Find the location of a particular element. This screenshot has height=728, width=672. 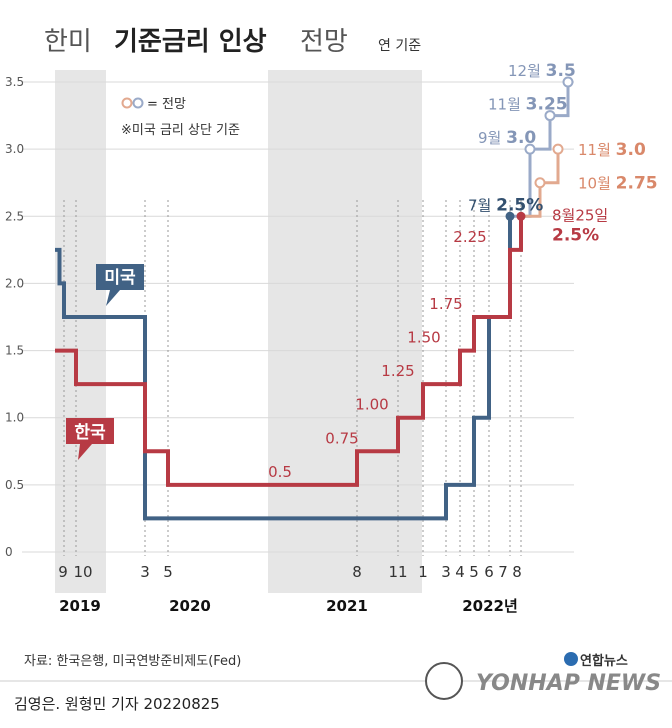

y-tick-label: 1.5 is located at coordinates (14, 351).